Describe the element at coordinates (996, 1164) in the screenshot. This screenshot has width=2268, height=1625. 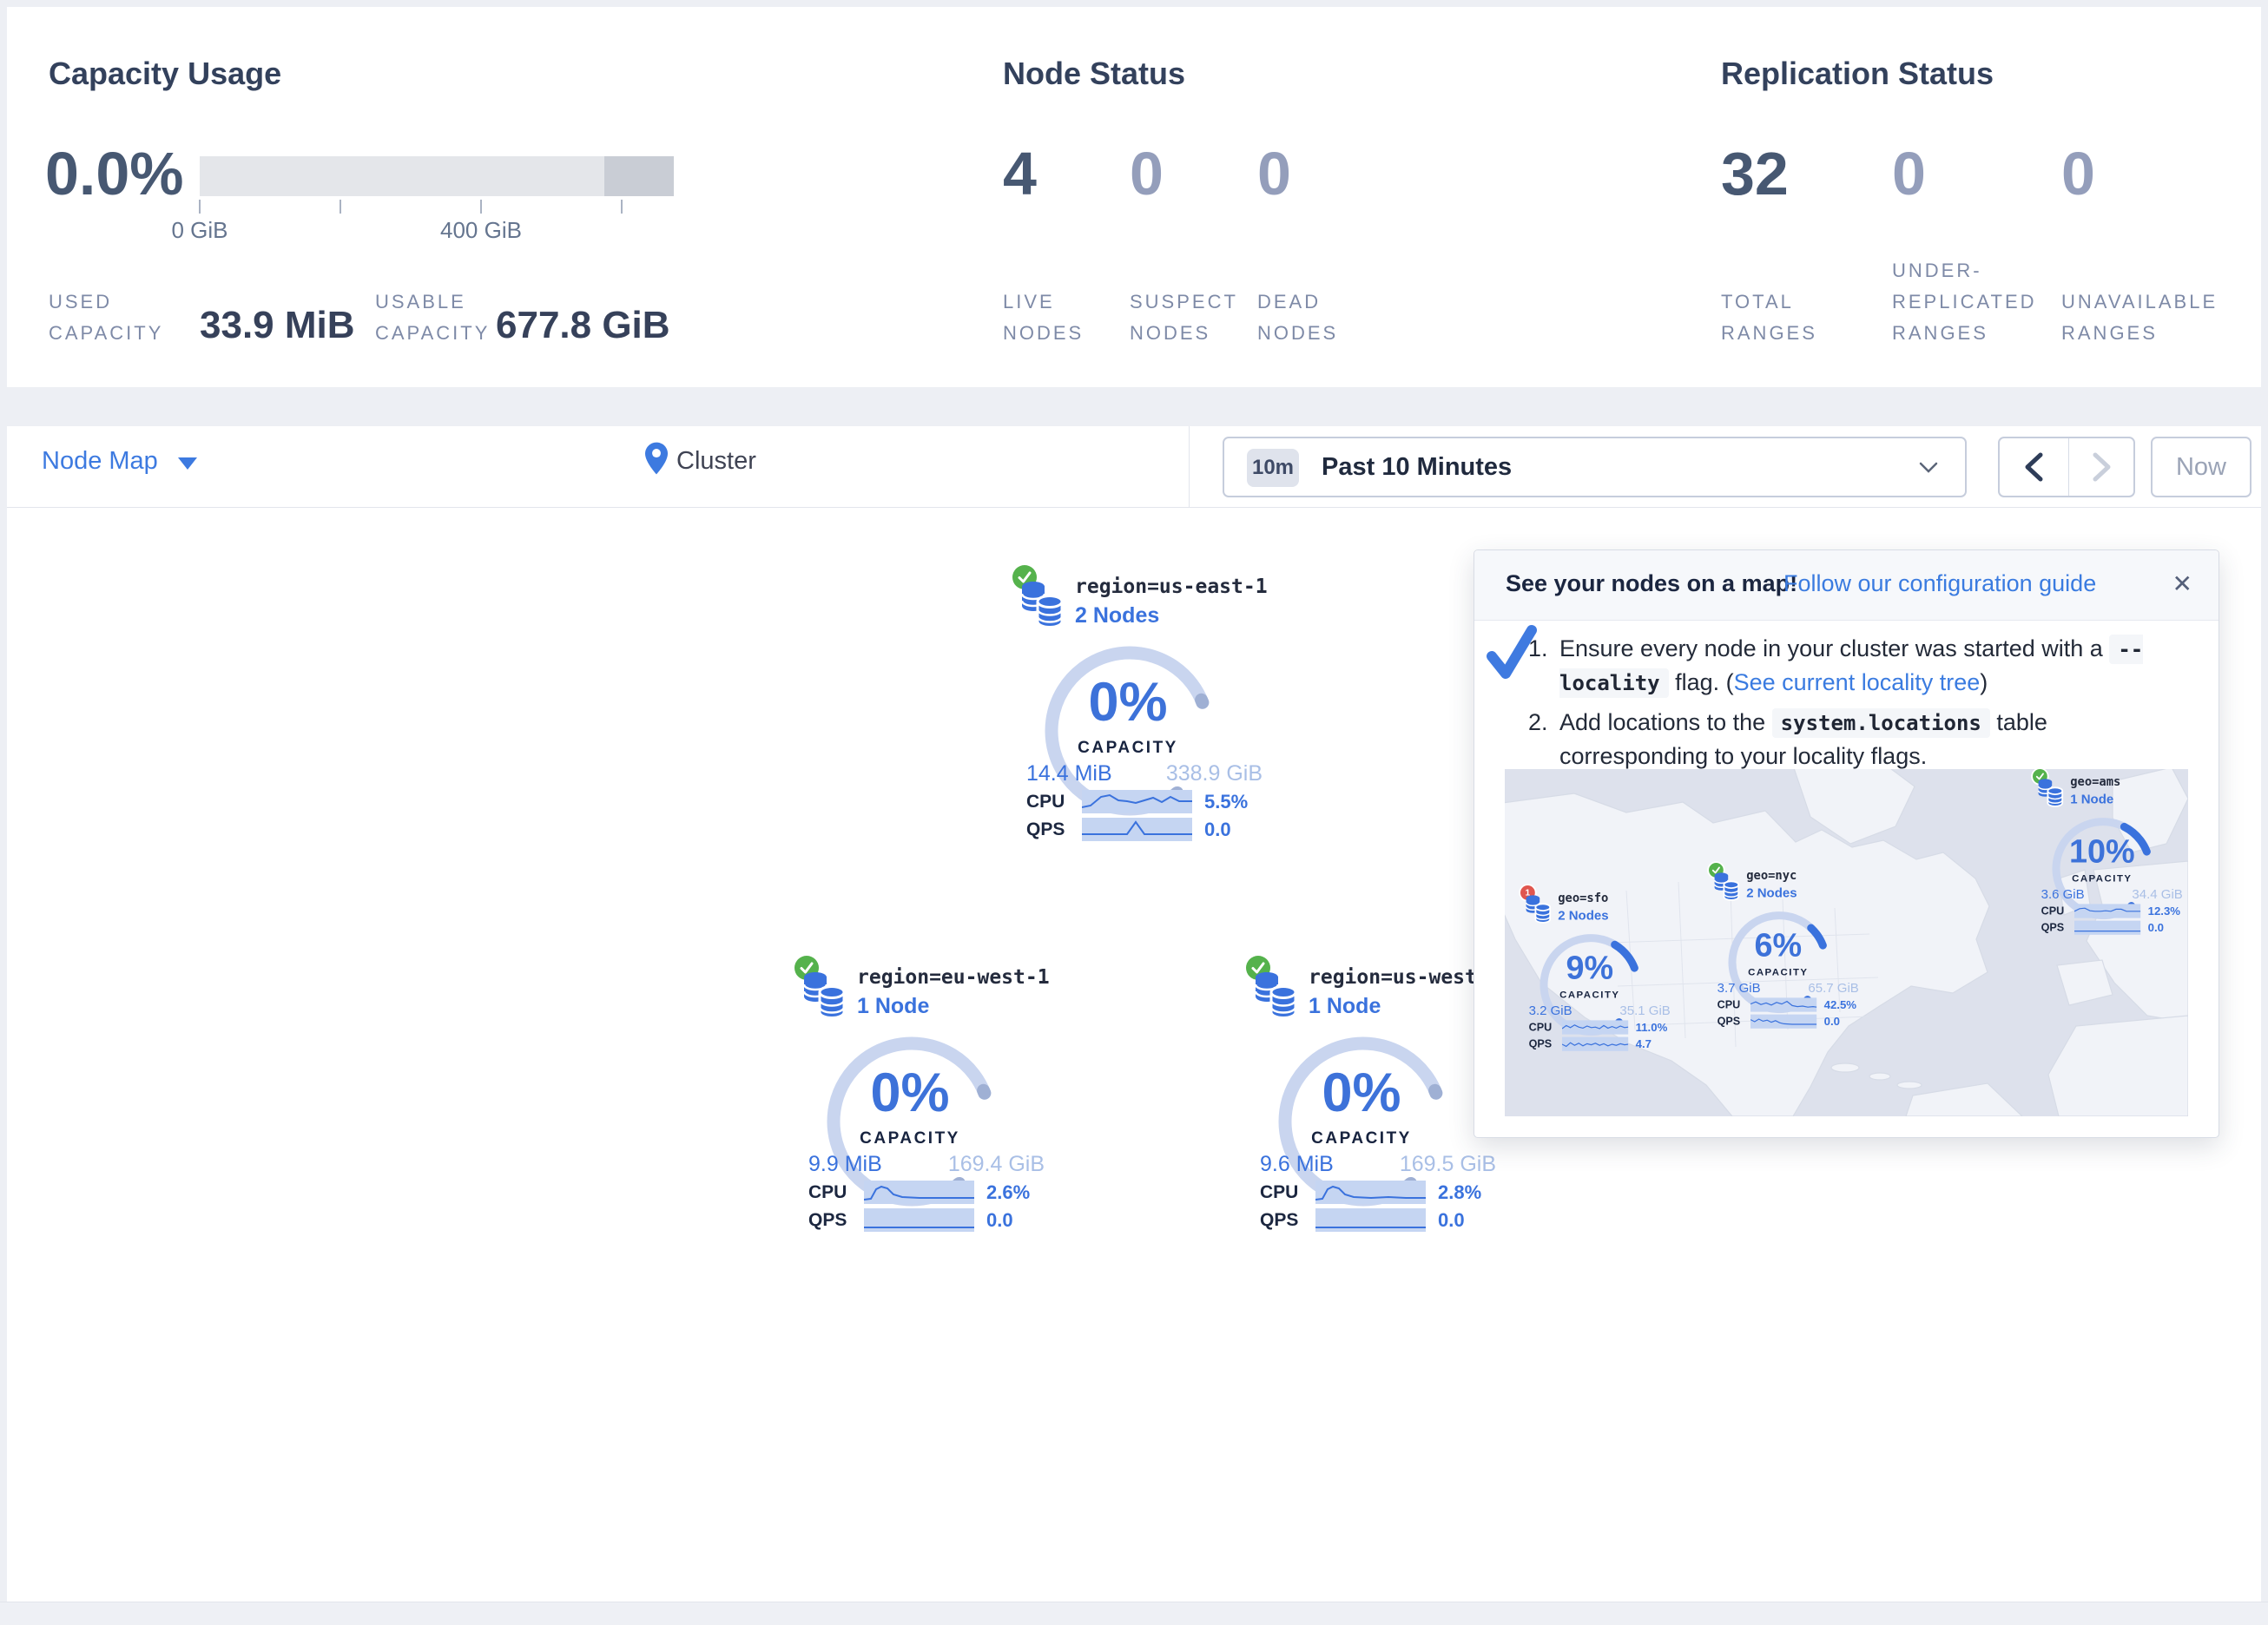
I see `total-capacity: 169.4 GiB` at that location.